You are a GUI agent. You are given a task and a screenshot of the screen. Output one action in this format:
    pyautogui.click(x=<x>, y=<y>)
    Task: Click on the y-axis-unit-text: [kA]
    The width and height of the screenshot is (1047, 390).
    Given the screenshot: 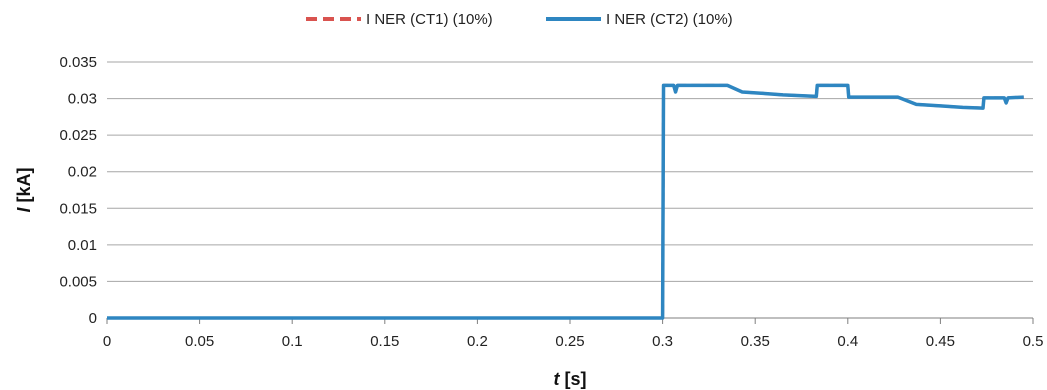 What is the action you would take?
    pyautogui.click(x=24, y=184)
    